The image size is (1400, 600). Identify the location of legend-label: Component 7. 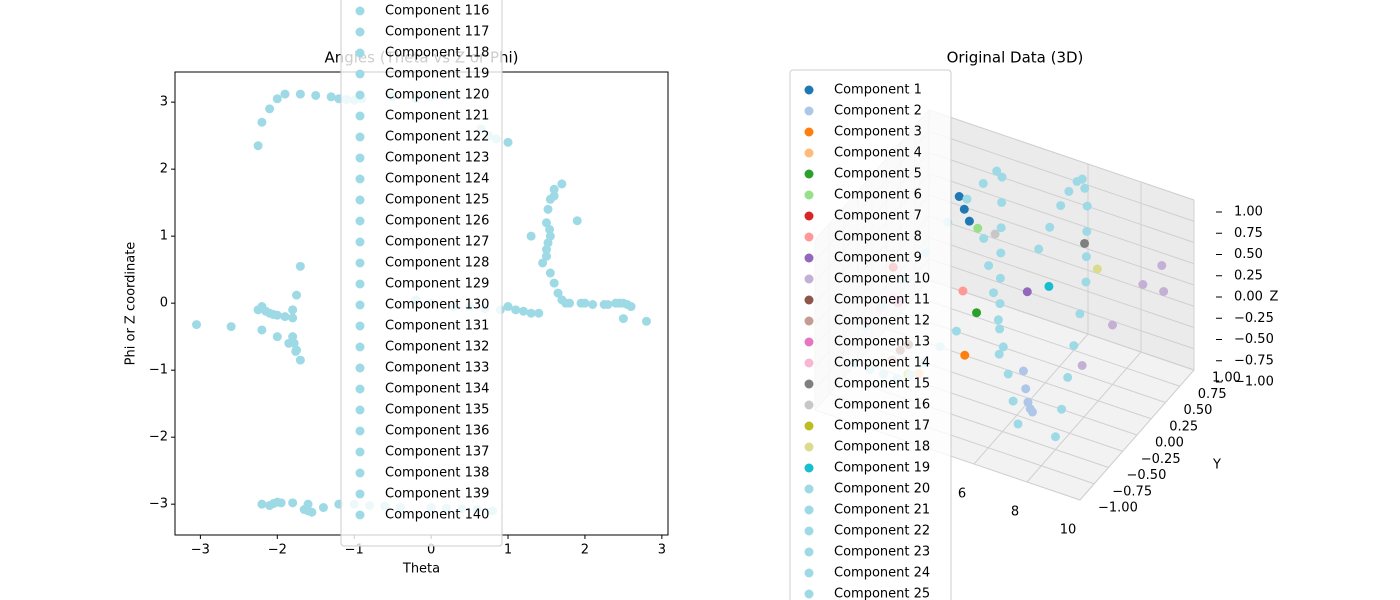
(878, 216).